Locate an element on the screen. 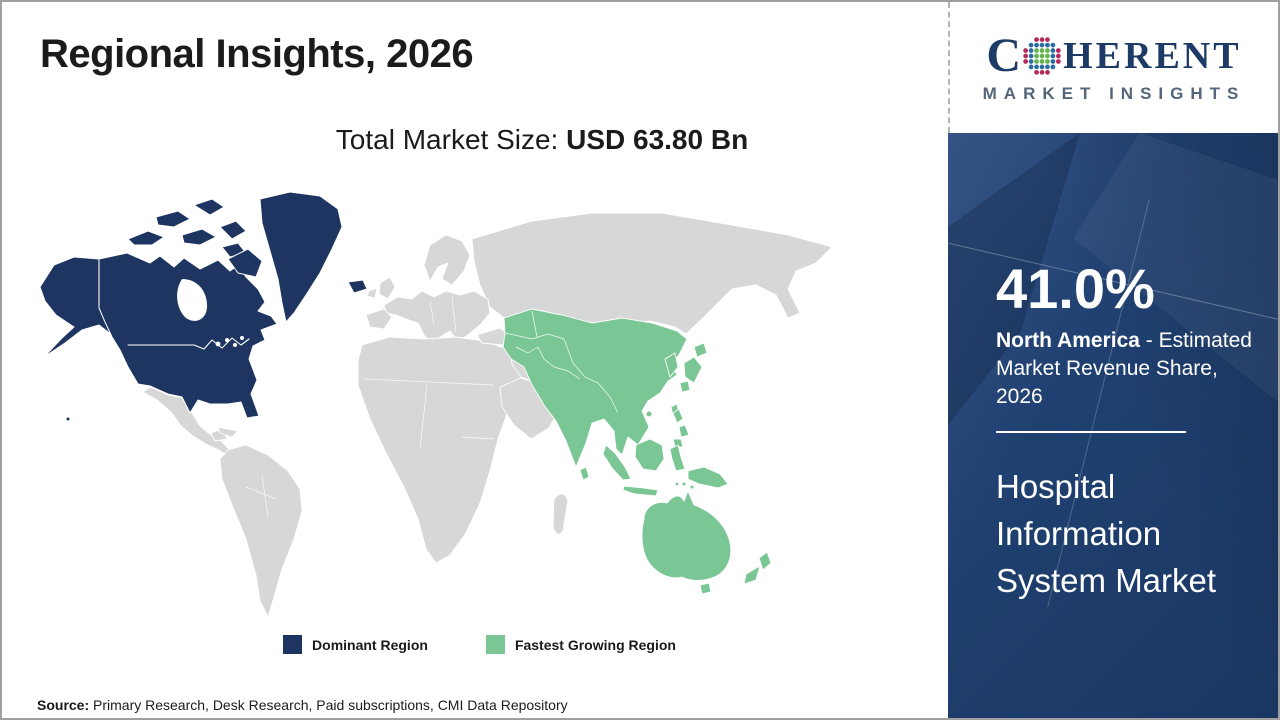 Image resolution: width=1280 pixels, height=720 pixels. region-africa is located at coordinates (450, 450).